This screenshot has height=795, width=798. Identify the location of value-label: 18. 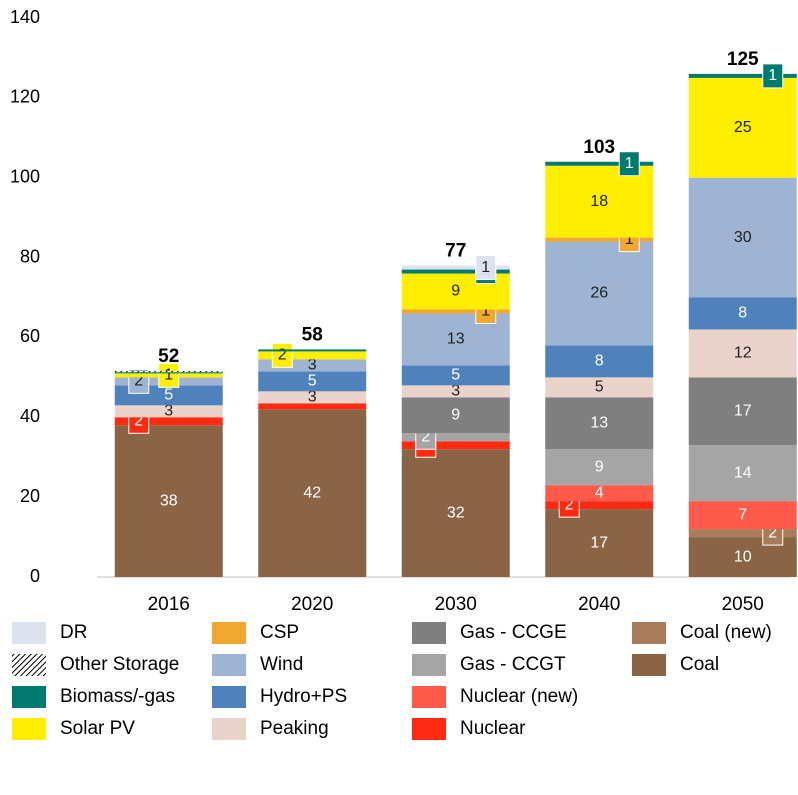
(599, 201).